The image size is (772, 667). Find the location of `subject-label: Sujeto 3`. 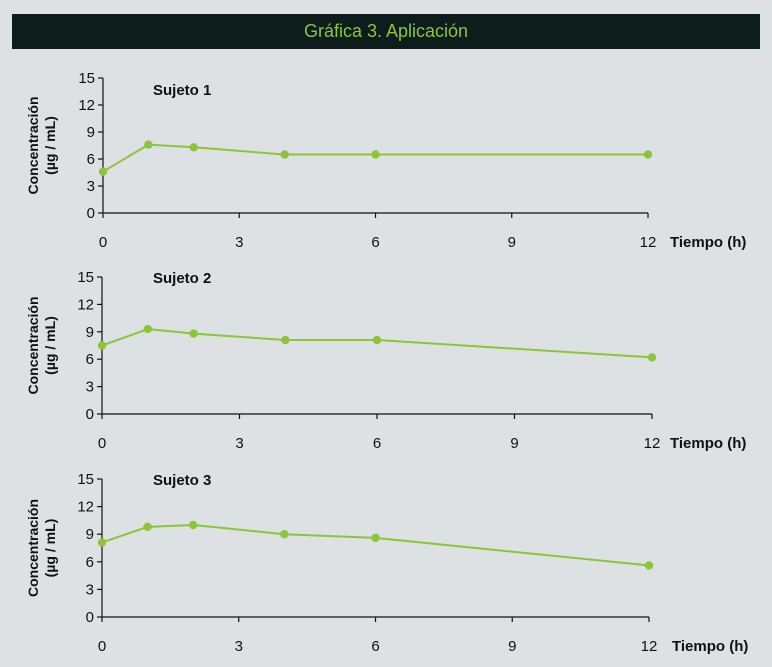

subject-label: Sujeto 3 is located at coordinates (182, 480).